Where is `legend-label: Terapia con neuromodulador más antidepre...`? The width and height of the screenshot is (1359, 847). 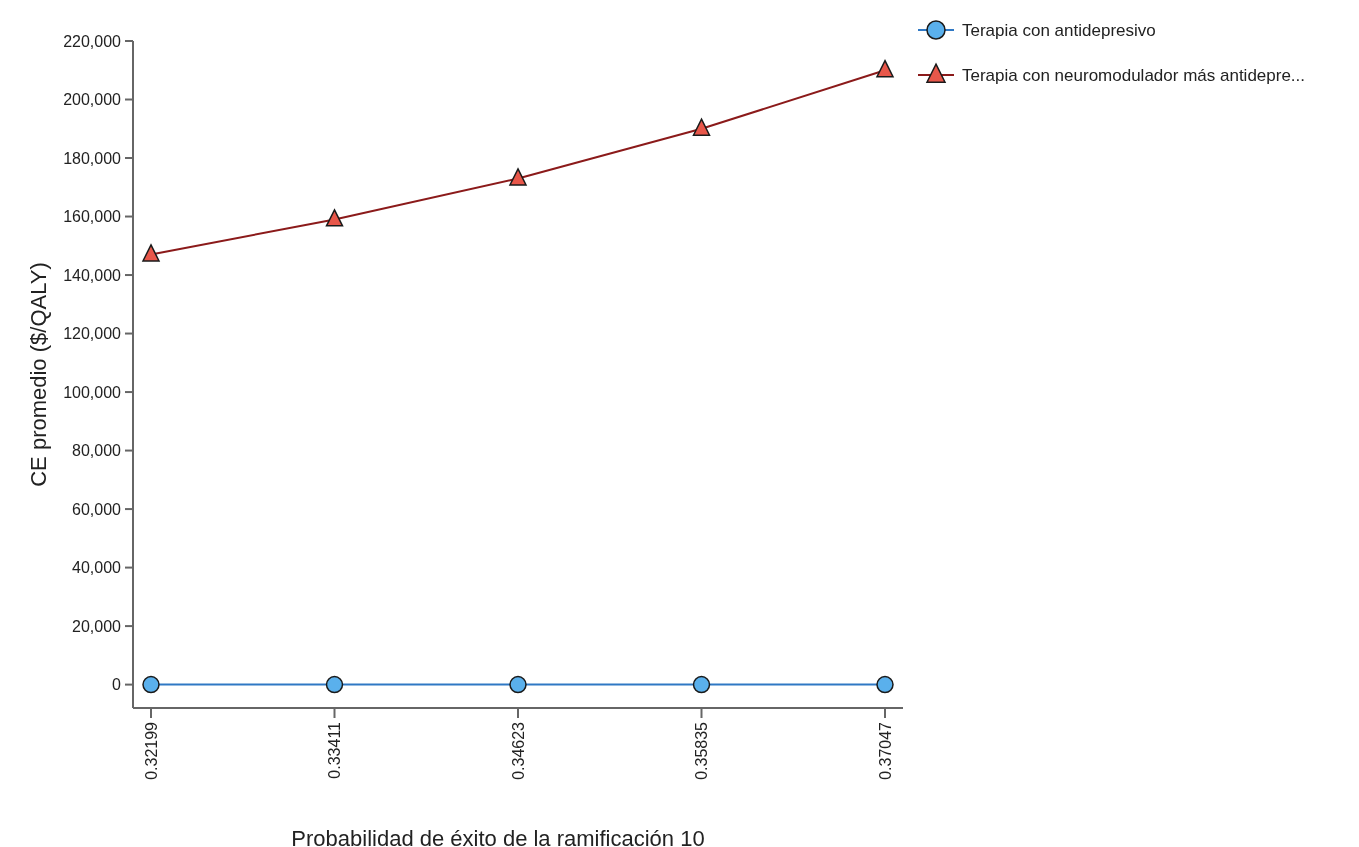
legend-label: Terapia con neuromodulador más antidepre... is located at coordinates (1134, 75).